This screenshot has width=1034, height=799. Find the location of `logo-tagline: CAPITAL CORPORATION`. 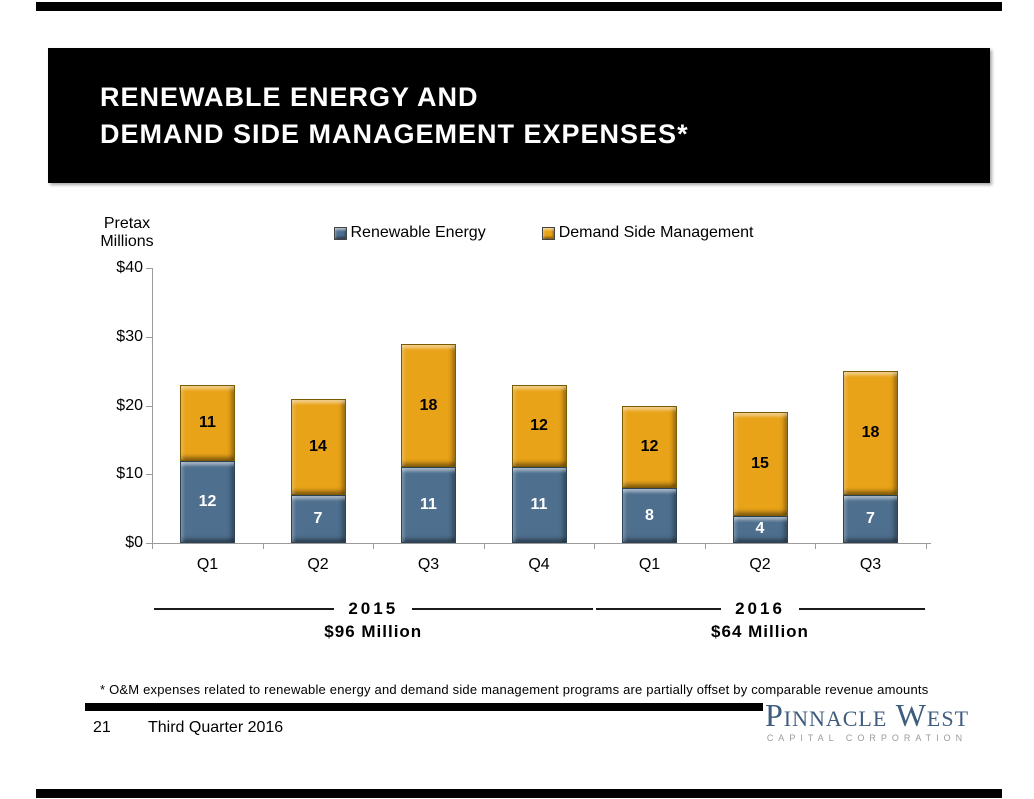

logo-tagline: CAPITAL CORPORATION is located at coordinates (867, 738).